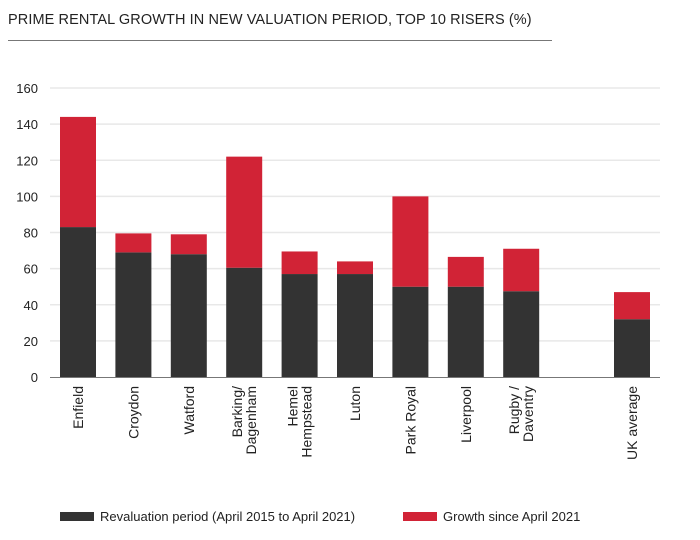 The width and height of the screenshot is (700, 540). I want to click on x-category-label: Watford, so click(189, 410).